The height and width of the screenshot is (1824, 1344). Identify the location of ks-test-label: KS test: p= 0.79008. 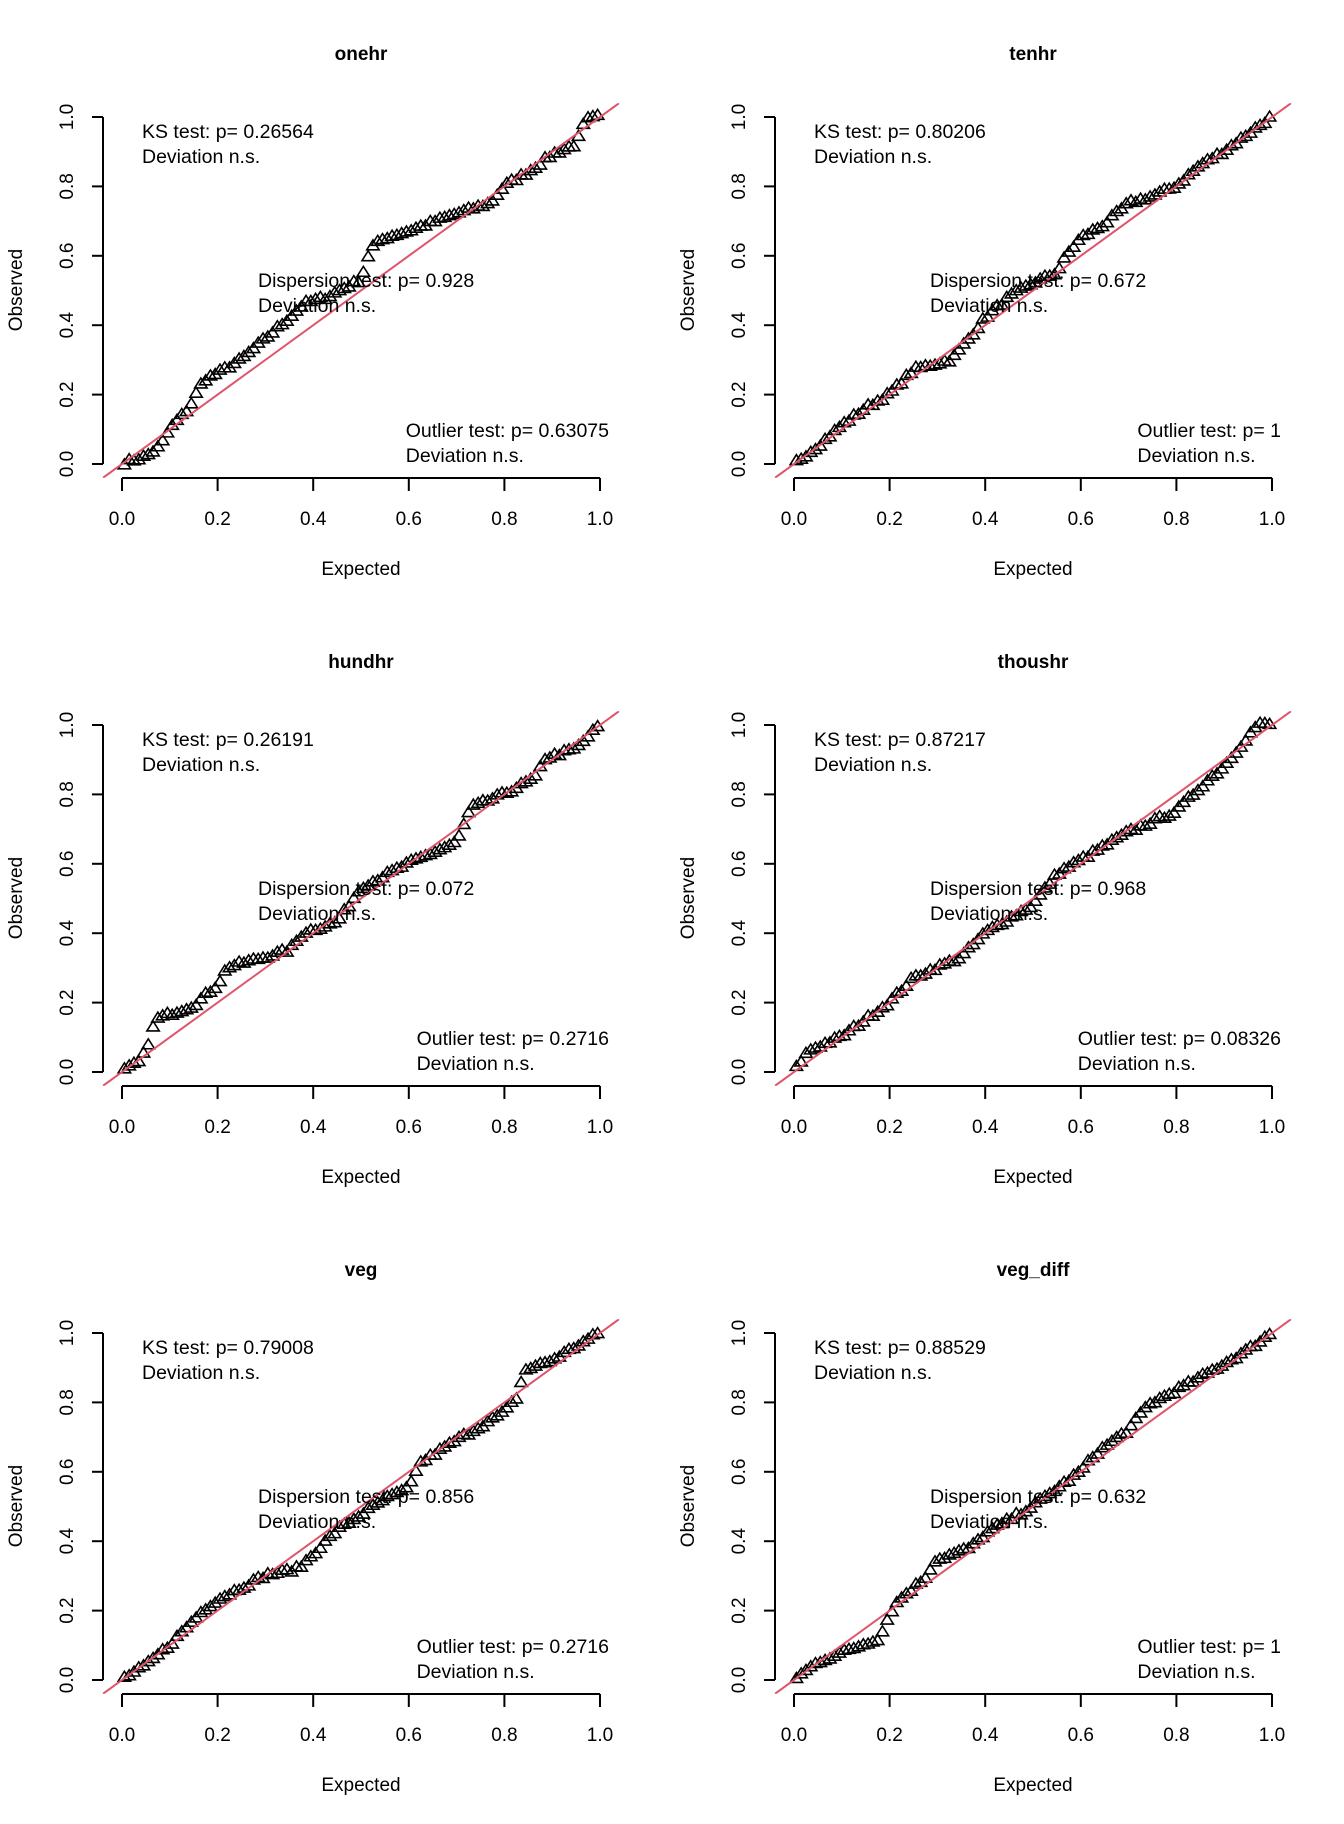
(228, 1348).